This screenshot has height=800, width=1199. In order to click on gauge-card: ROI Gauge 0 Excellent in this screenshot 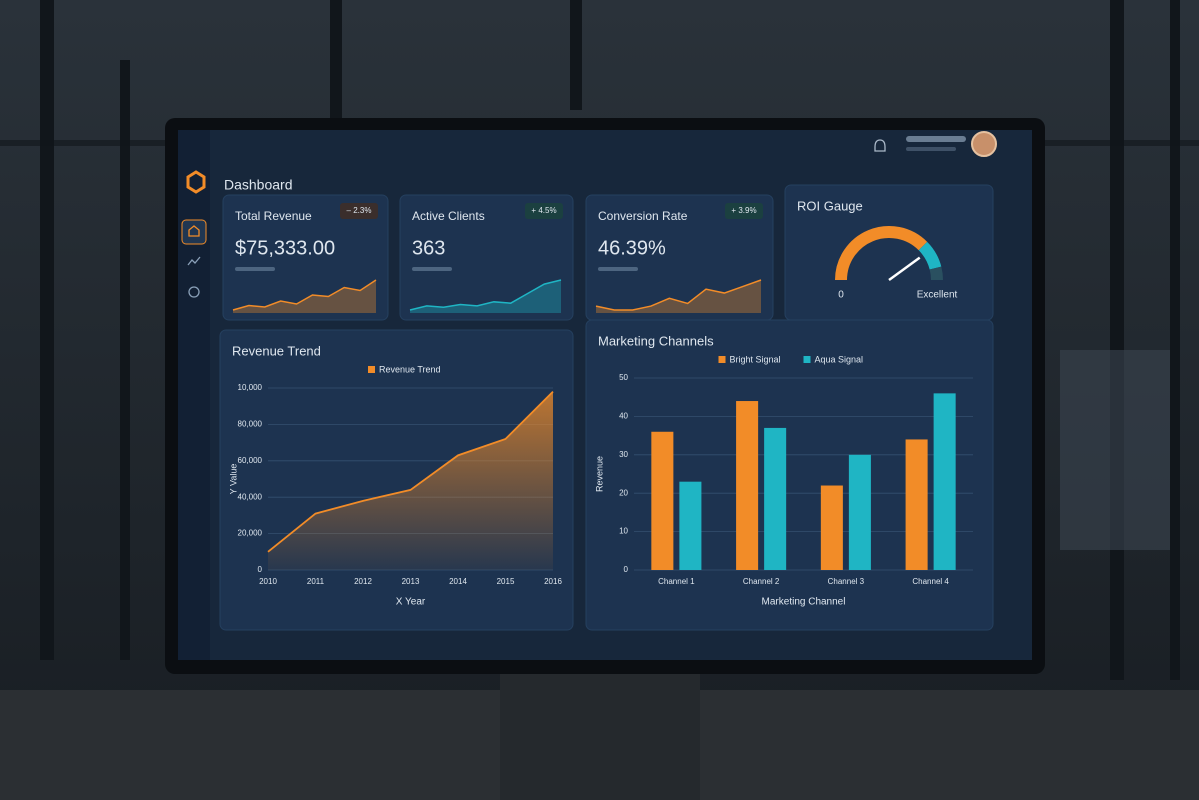, I will do `click(889, 252)`.